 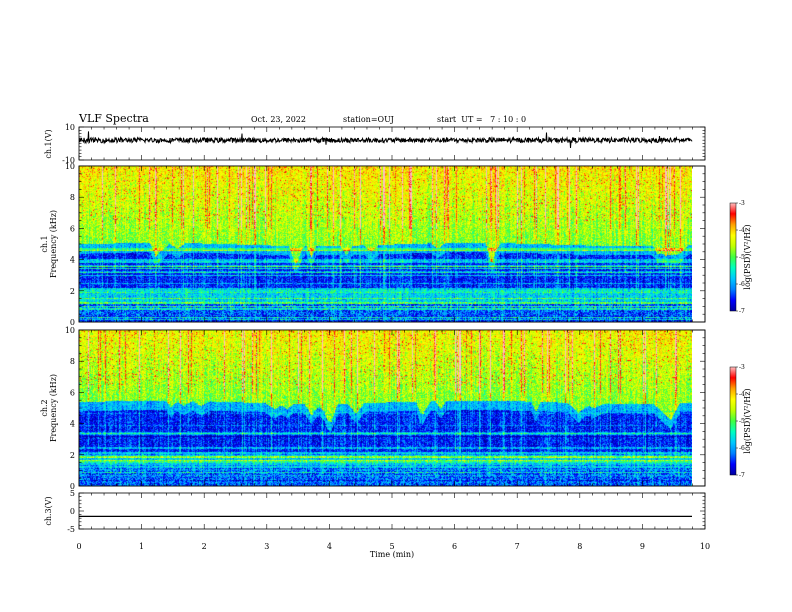 I want to click on header-station: station=OUJ, so click(x=368, y=119).